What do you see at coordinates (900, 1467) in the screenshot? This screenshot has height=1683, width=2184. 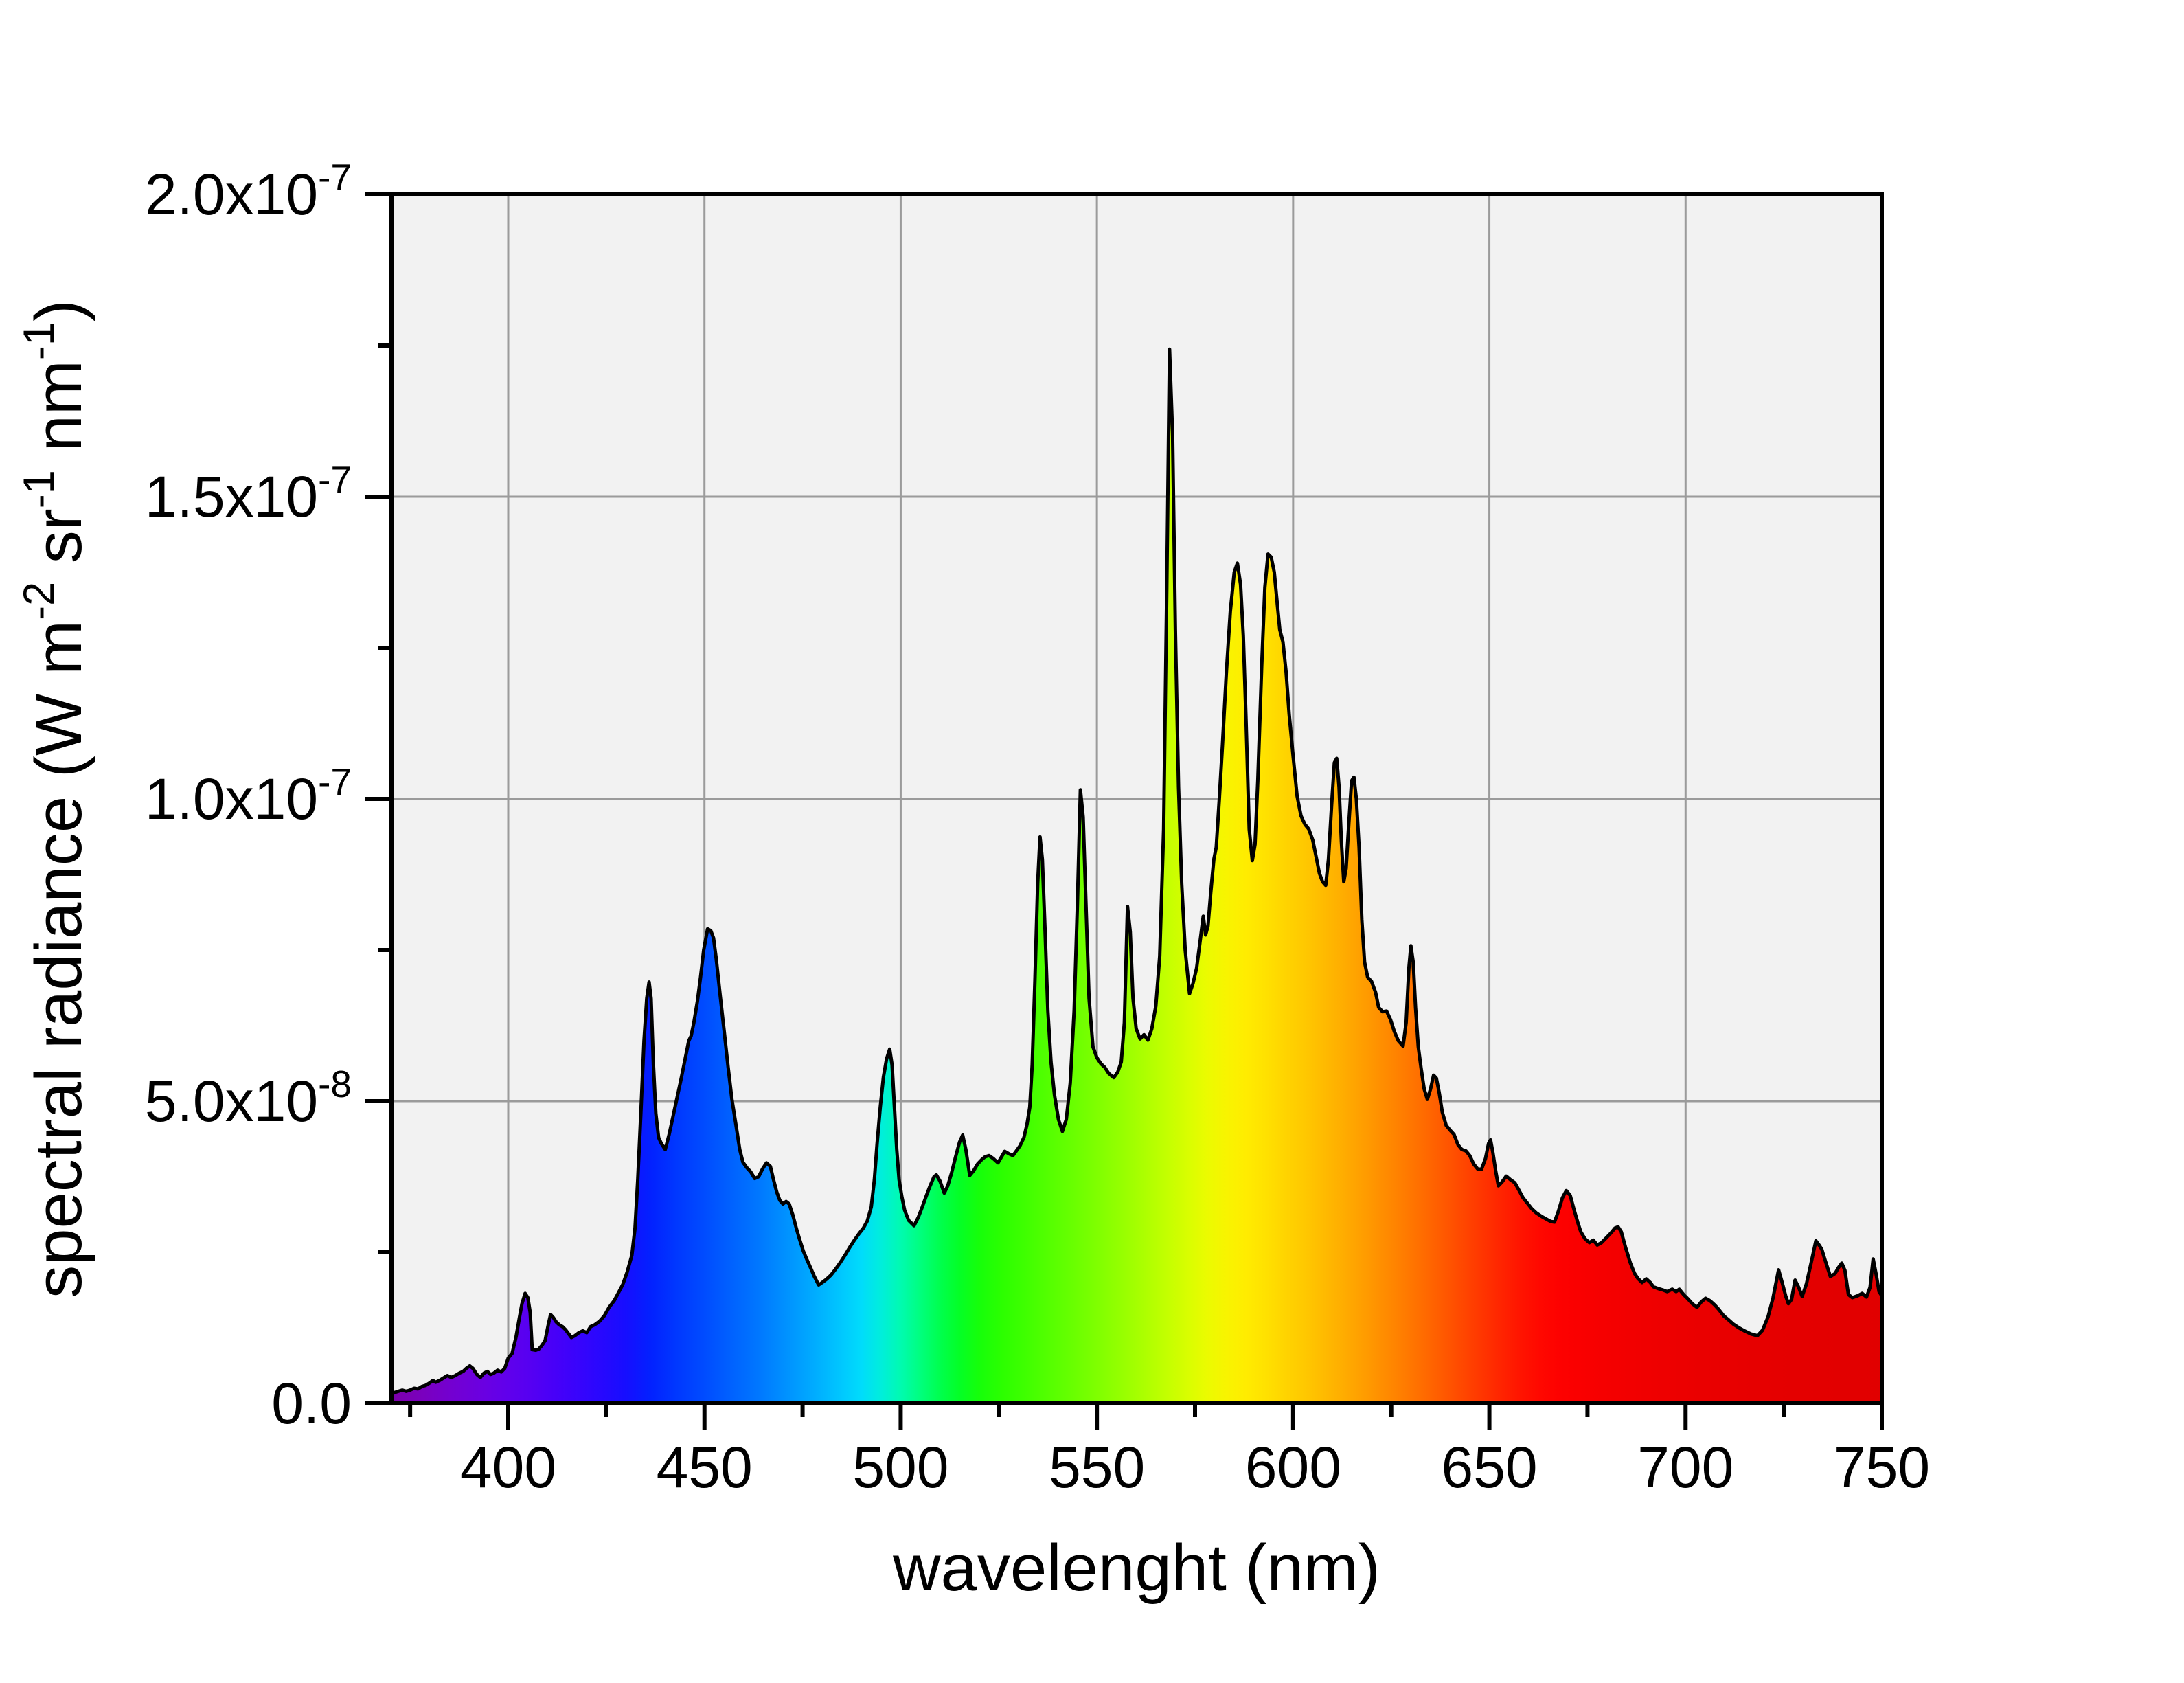 I see `x-tick-label: 500` at bounding box center [900, 1467].